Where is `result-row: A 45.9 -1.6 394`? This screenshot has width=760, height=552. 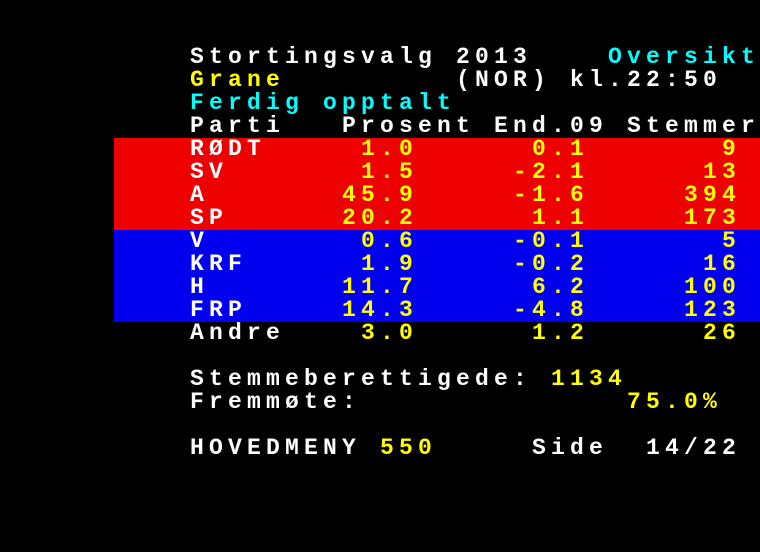 result-row: A 45.9 -1.6 394 is located at coordinates (380, 195).